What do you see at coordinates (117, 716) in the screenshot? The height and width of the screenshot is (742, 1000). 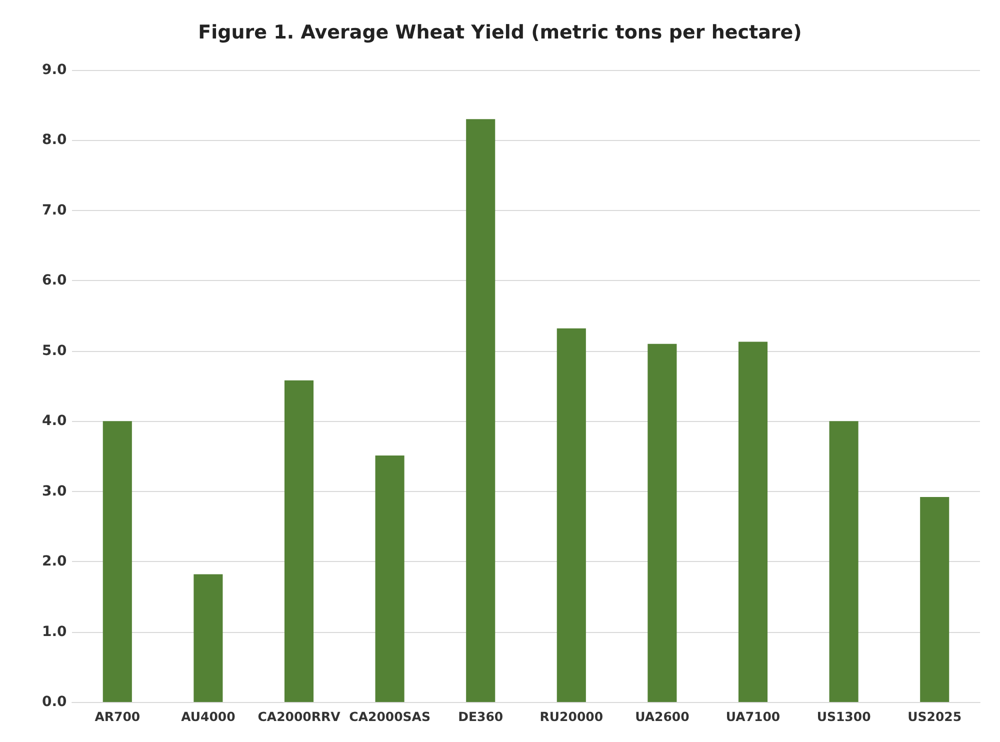 I see `x-tick-label: AR700` at bounding box center [117, 716].